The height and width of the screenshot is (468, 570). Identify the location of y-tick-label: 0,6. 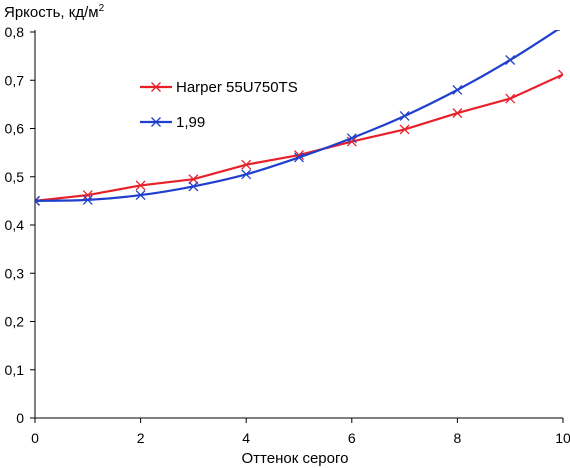
(15, 129).